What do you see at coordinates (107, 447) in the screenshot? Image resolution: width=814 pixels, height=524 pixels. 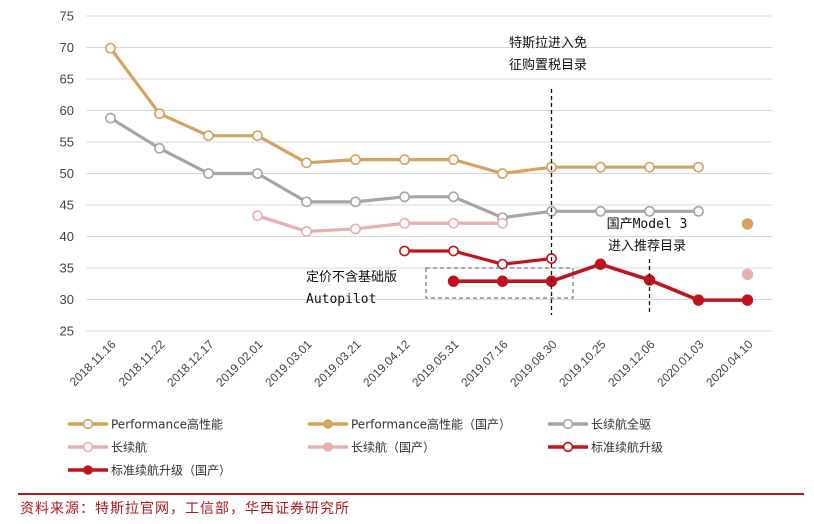 I see `legend-item: 长续航` at bounding box center [107, 447].